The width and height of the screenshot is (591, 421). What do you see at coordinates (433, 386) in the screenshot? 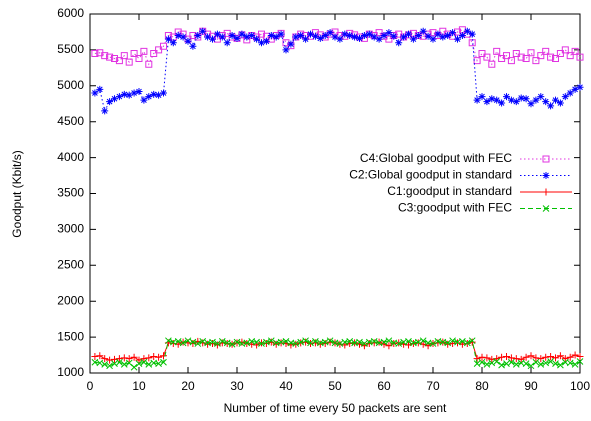
I see `x-tick-label: 70` at bounding box center [433, 386].